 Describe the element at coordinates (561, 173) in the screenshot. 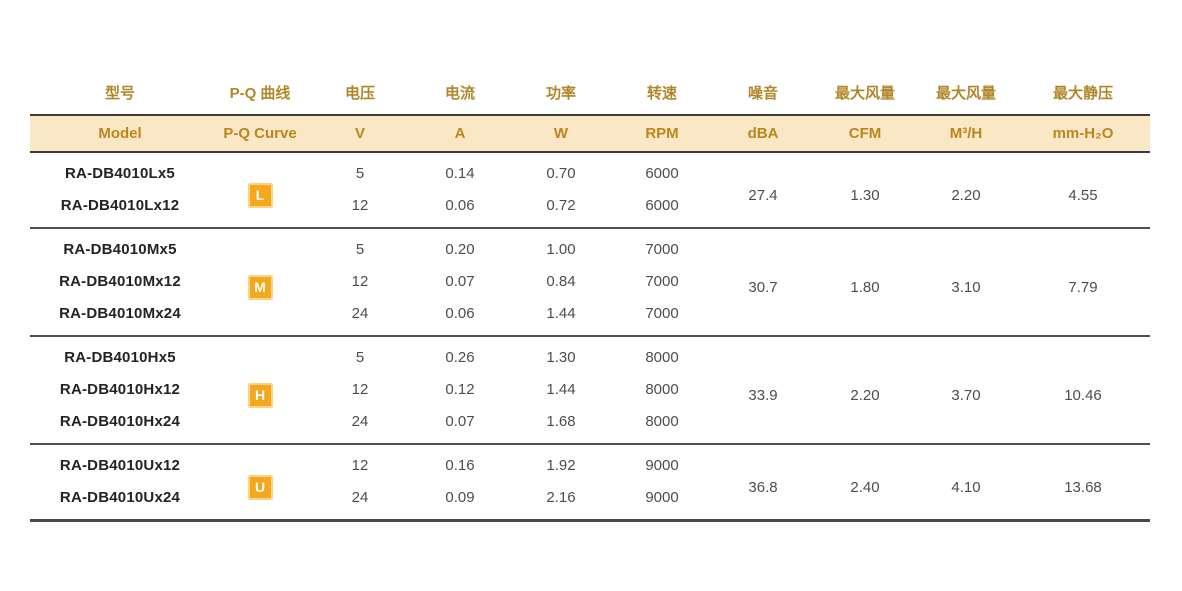

I see `power-cell: 0.70` at that location.